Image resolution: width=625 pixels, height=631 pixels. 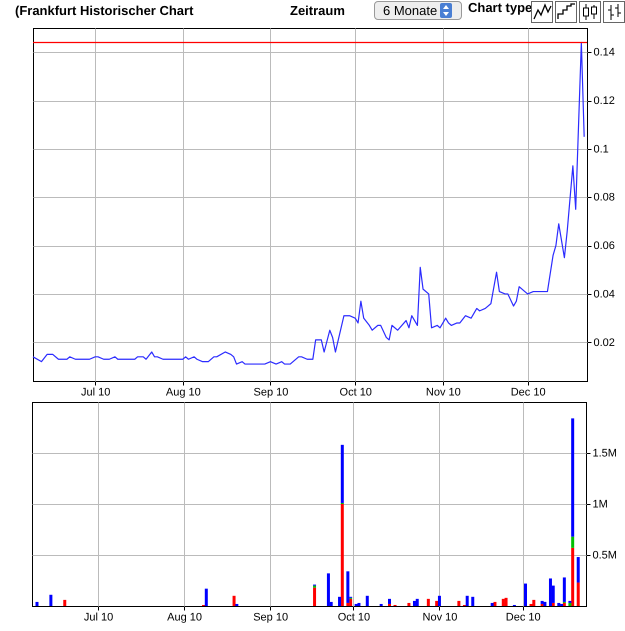 I want to click on y-tick-label: 1M, so click(x=600, y=504).